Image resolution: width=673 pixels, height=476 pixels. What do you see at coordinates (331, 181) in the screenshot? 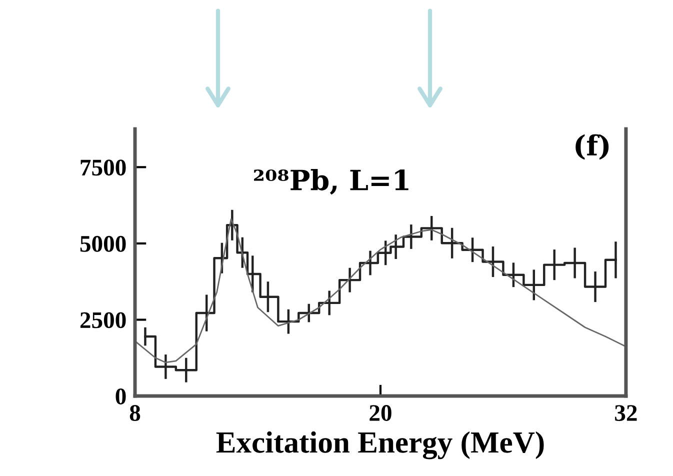
I see `annotation: ²⁰⁸Pb, L=1` at bounding box center [331, 181].